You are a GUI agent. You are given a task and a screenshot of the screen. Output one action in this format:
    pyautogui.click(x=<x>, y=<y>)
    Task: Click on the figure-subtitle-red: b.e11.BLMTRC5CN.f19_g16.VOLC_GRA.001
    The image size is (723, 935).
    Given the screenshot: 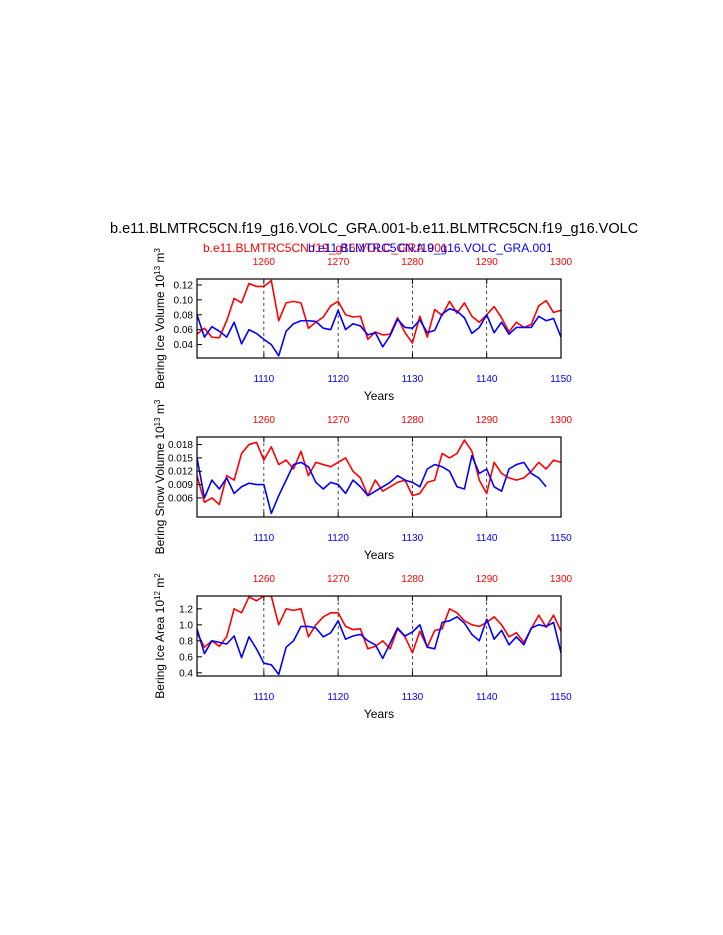 What is the action you would take?
    pyautogui.click(x=325, y=248)
    